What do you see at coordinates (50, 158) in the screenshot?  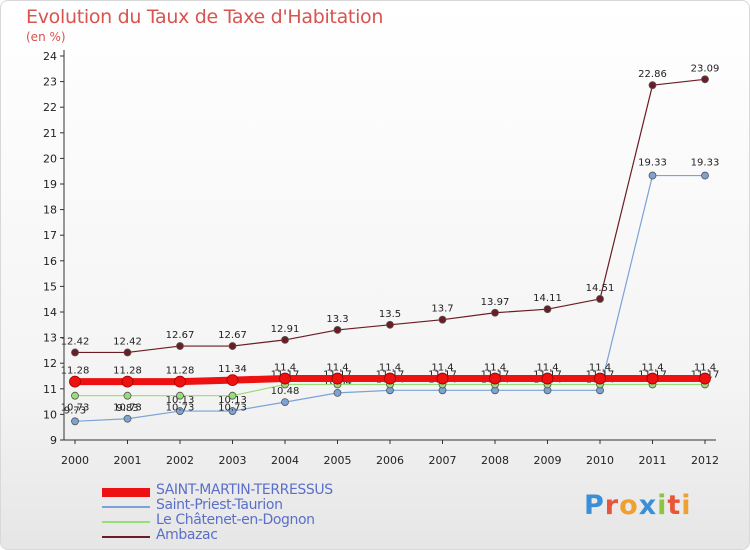 I see `y-tick-label: 20` at bounding box center [50, 158].